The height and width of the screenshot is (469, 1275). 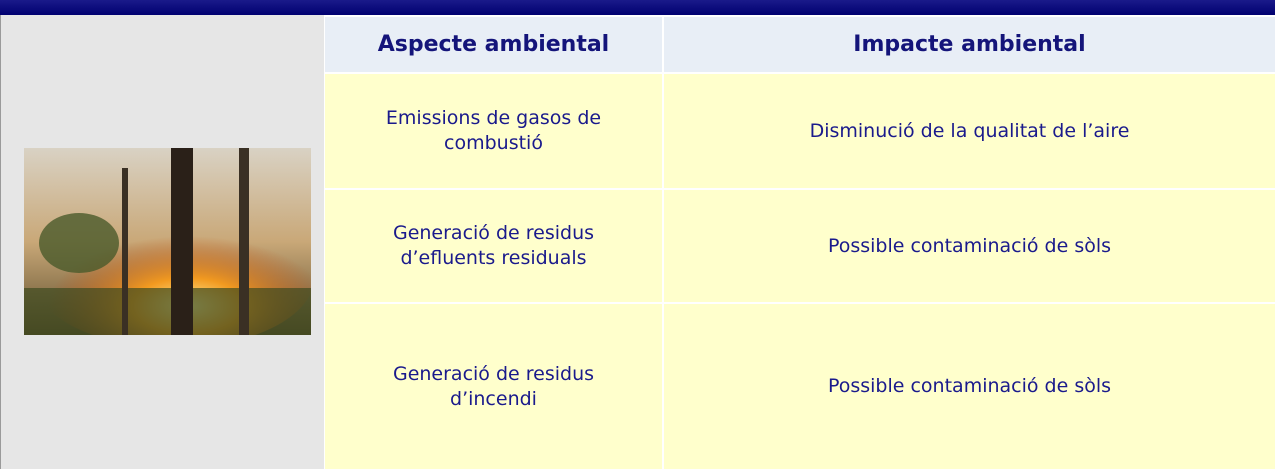 I want to click on cell-text: Generació de residus d’incendi, so click(x=493, y=386).